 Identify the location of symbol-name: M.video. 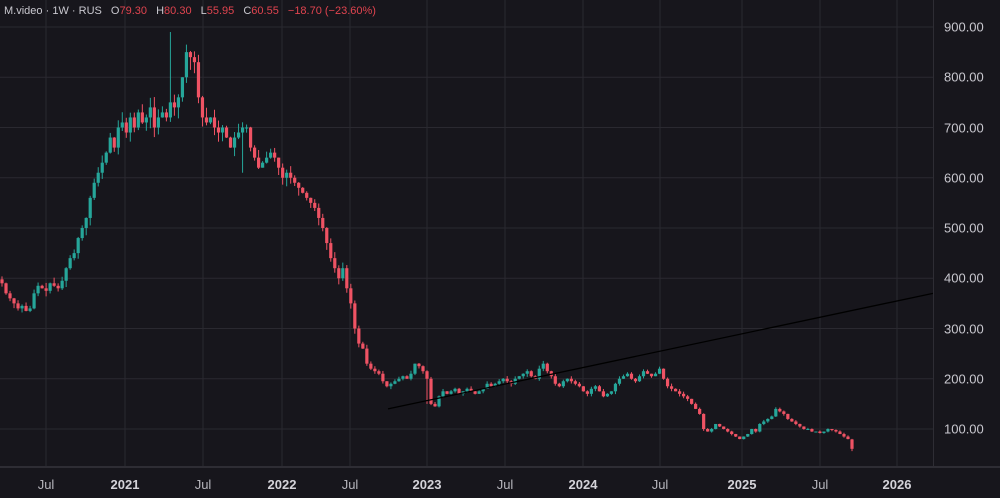
(23, 11).